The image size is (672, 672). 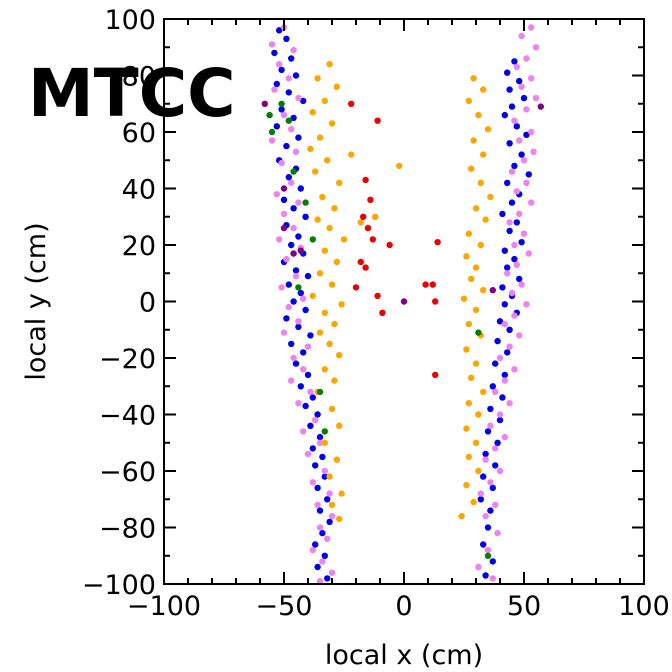 I want to click on y-tick-label: −60, so click(x=127, y=472).